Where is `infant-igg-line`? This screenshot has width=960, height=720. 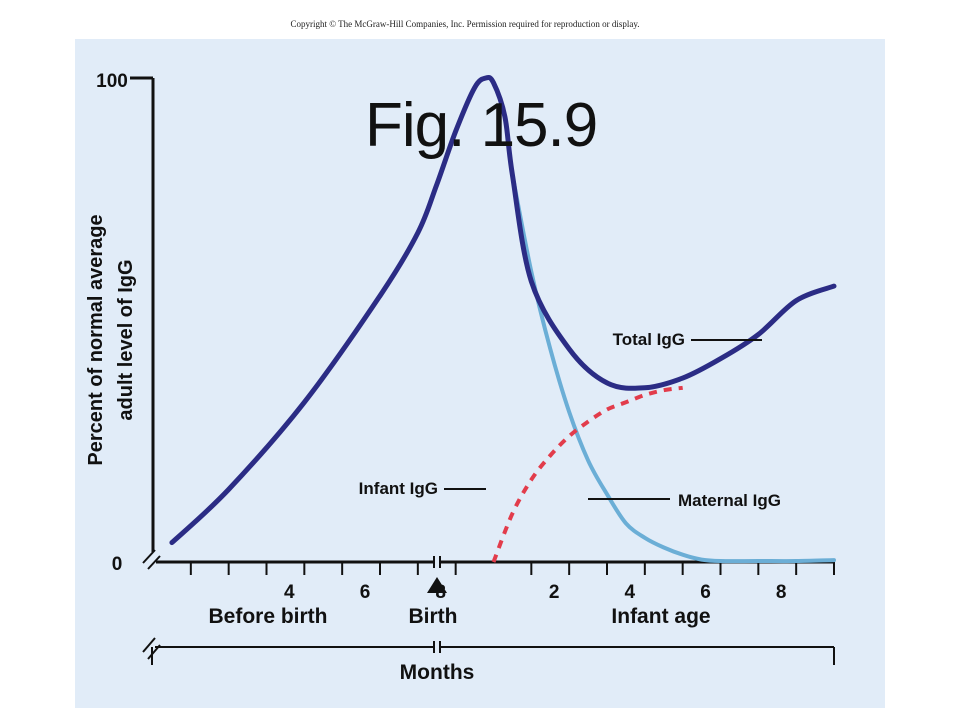
infant-igg-line is located at coordinates (587, 474).